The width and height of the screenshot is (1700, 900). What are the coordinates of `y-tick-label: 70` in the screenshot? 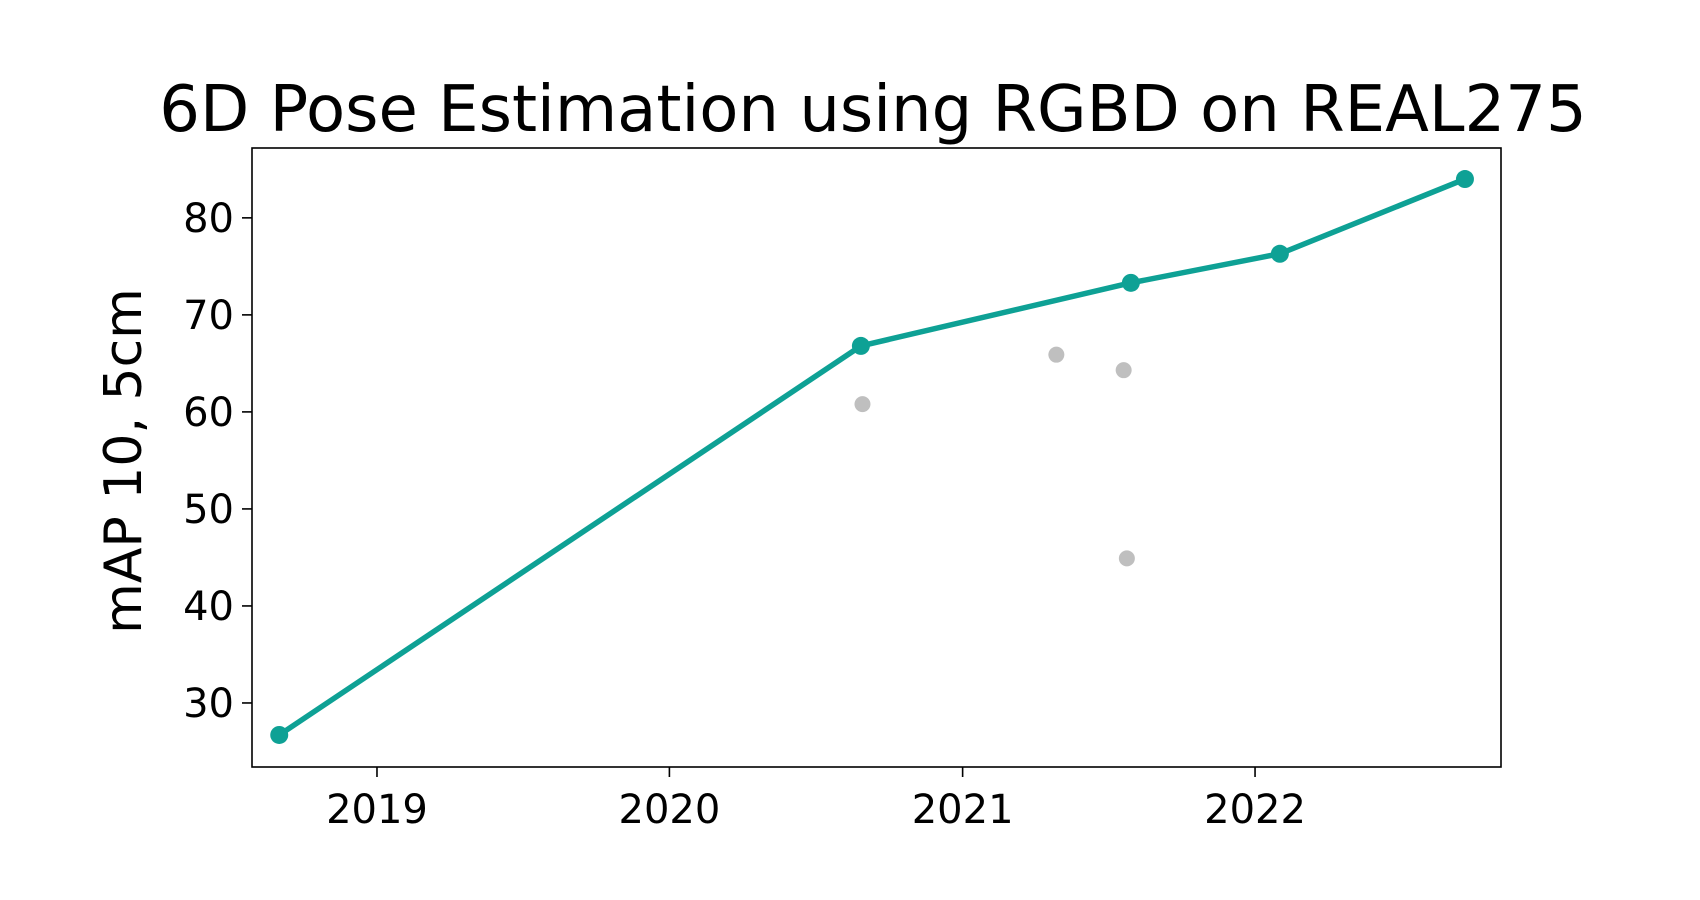 It's located at (208, 316).